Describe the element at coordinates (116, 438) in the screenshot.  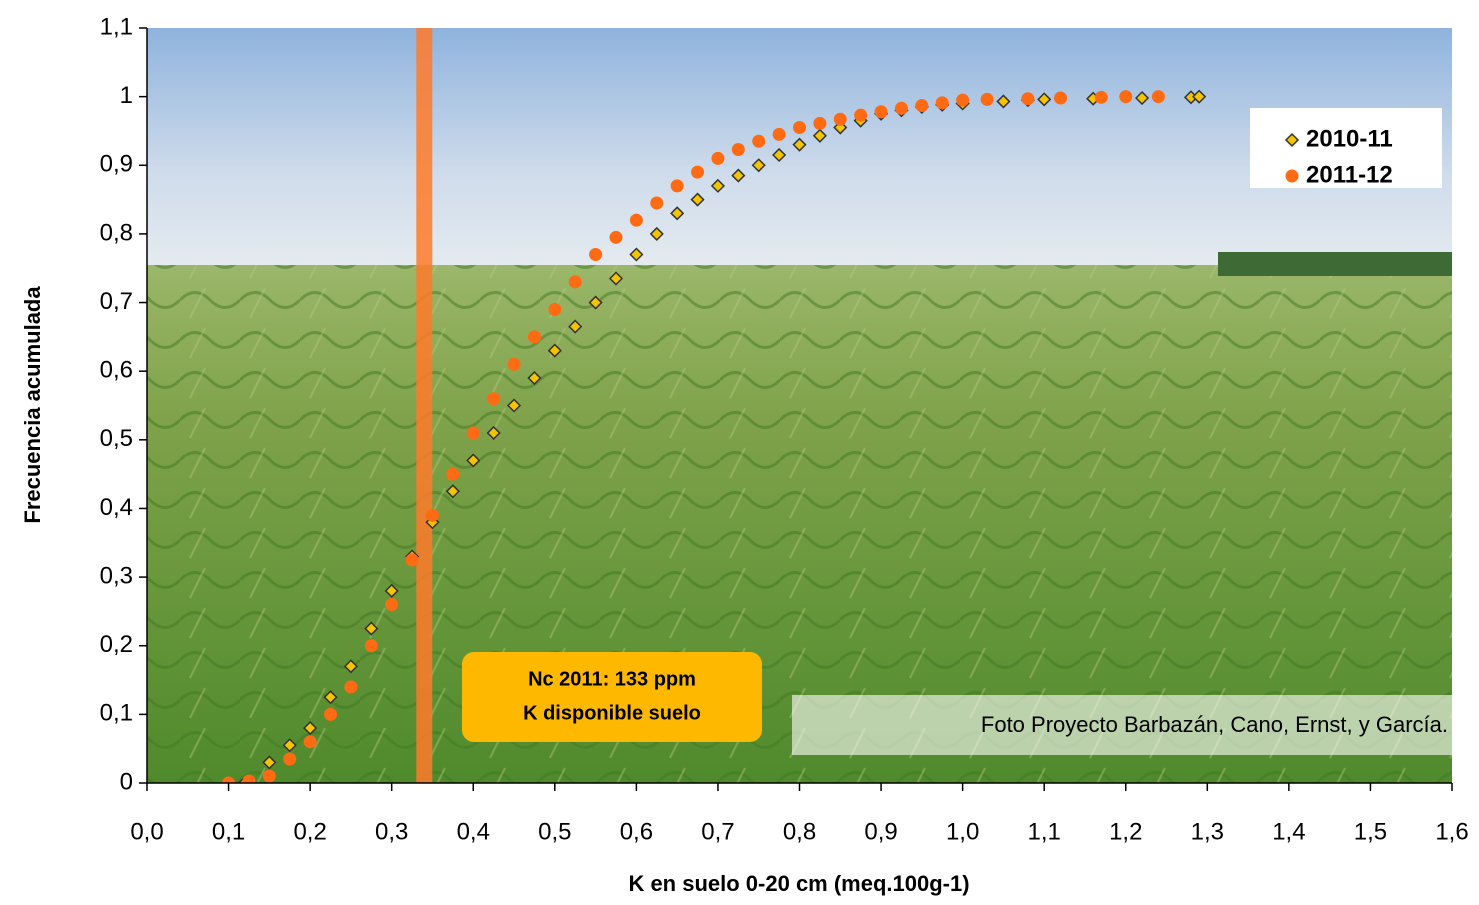
I see `y-tick-label: 0,5` at that location.